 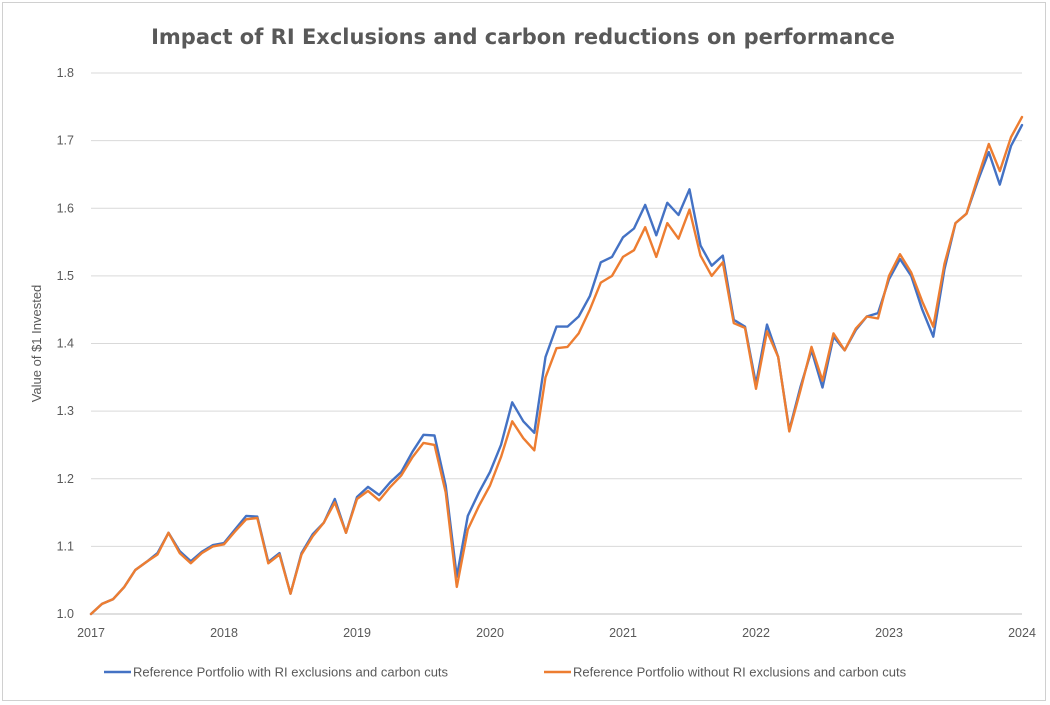 What do you see at coordinates (36, 344) in the screenshot?
I see `y-axis-label: Value of $1 Invested` at bounding box center [36, 344].